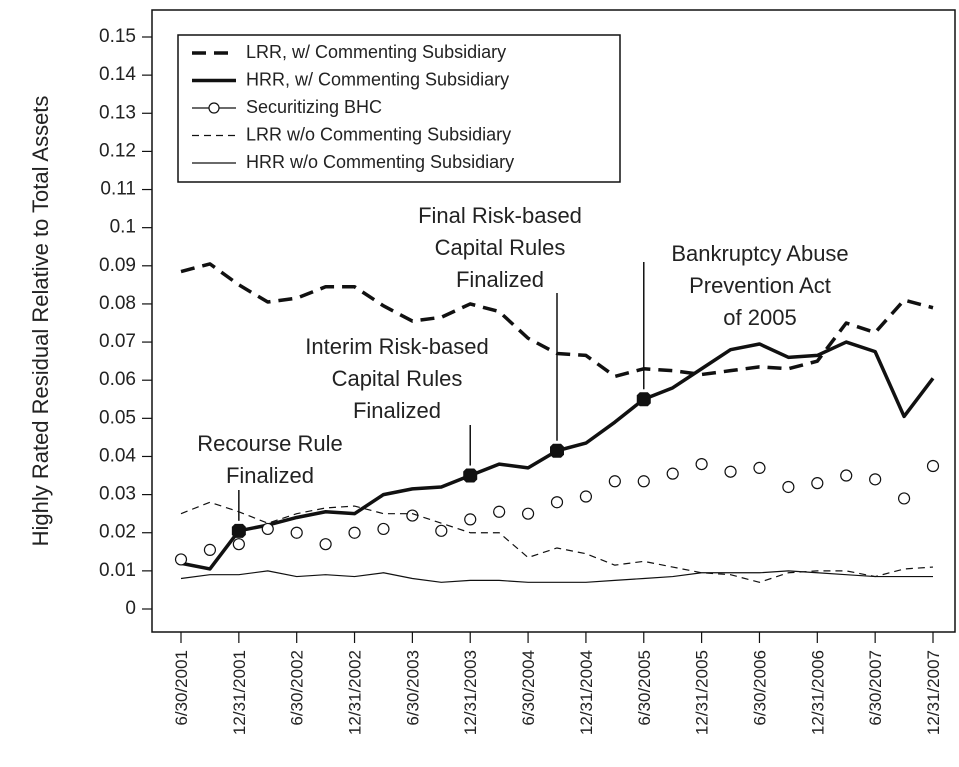  I want to click on y-tick-label: 0.15, so click(117, 36).